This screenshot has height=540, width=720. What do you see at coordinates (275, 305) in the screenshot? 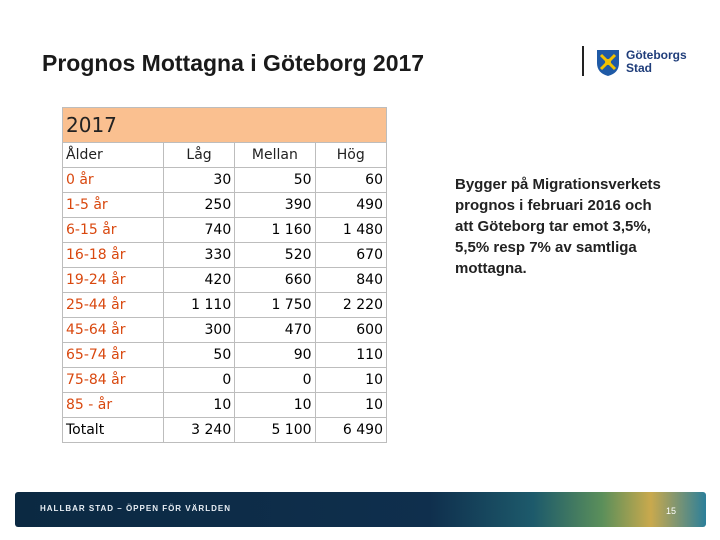
I see `cell-value: 1 750` at bounding box center [275, 305].